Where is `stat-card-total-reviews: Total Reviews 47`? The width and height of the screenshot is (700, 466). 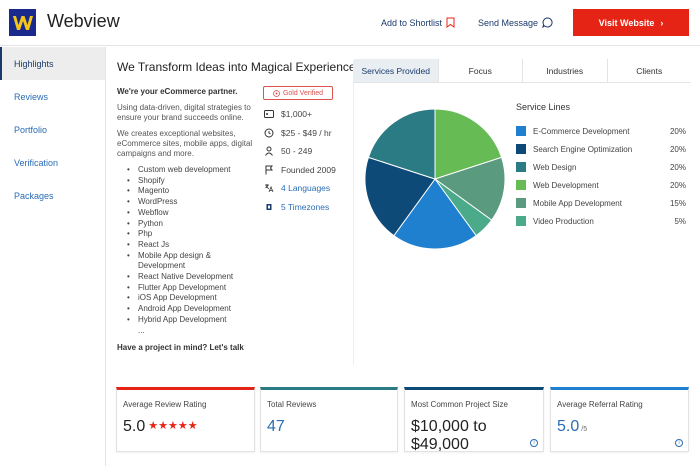 stat-card-total-reviews: Total Reviews 47 is located at coordinates (329, 419).